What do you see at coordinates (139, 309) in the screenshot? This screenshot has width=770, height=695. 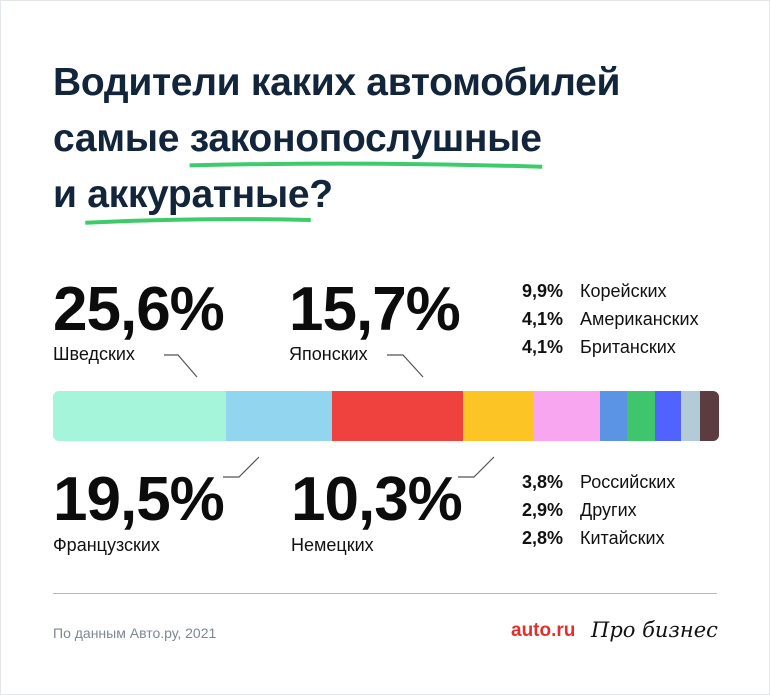 I see `value-swedish: 25,6%` at bounding box center [139, 309].